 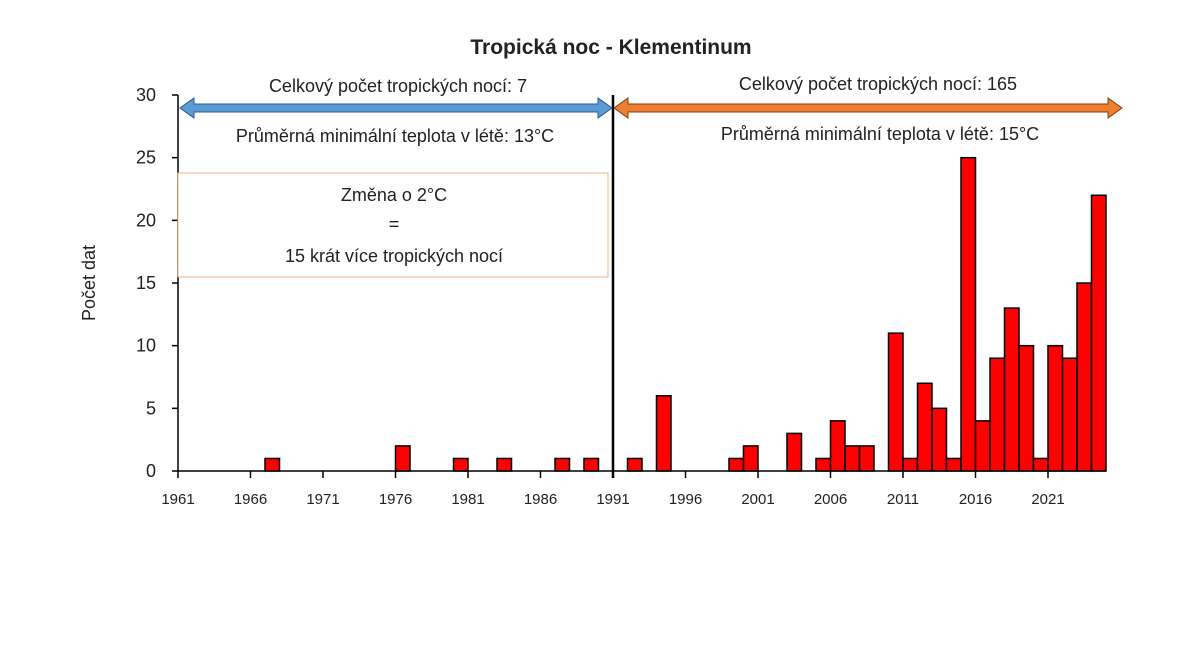 What do you see at coordinates (982, 446) in the screenshot?
I see `bar-2016` at bounding box center [982, 446].